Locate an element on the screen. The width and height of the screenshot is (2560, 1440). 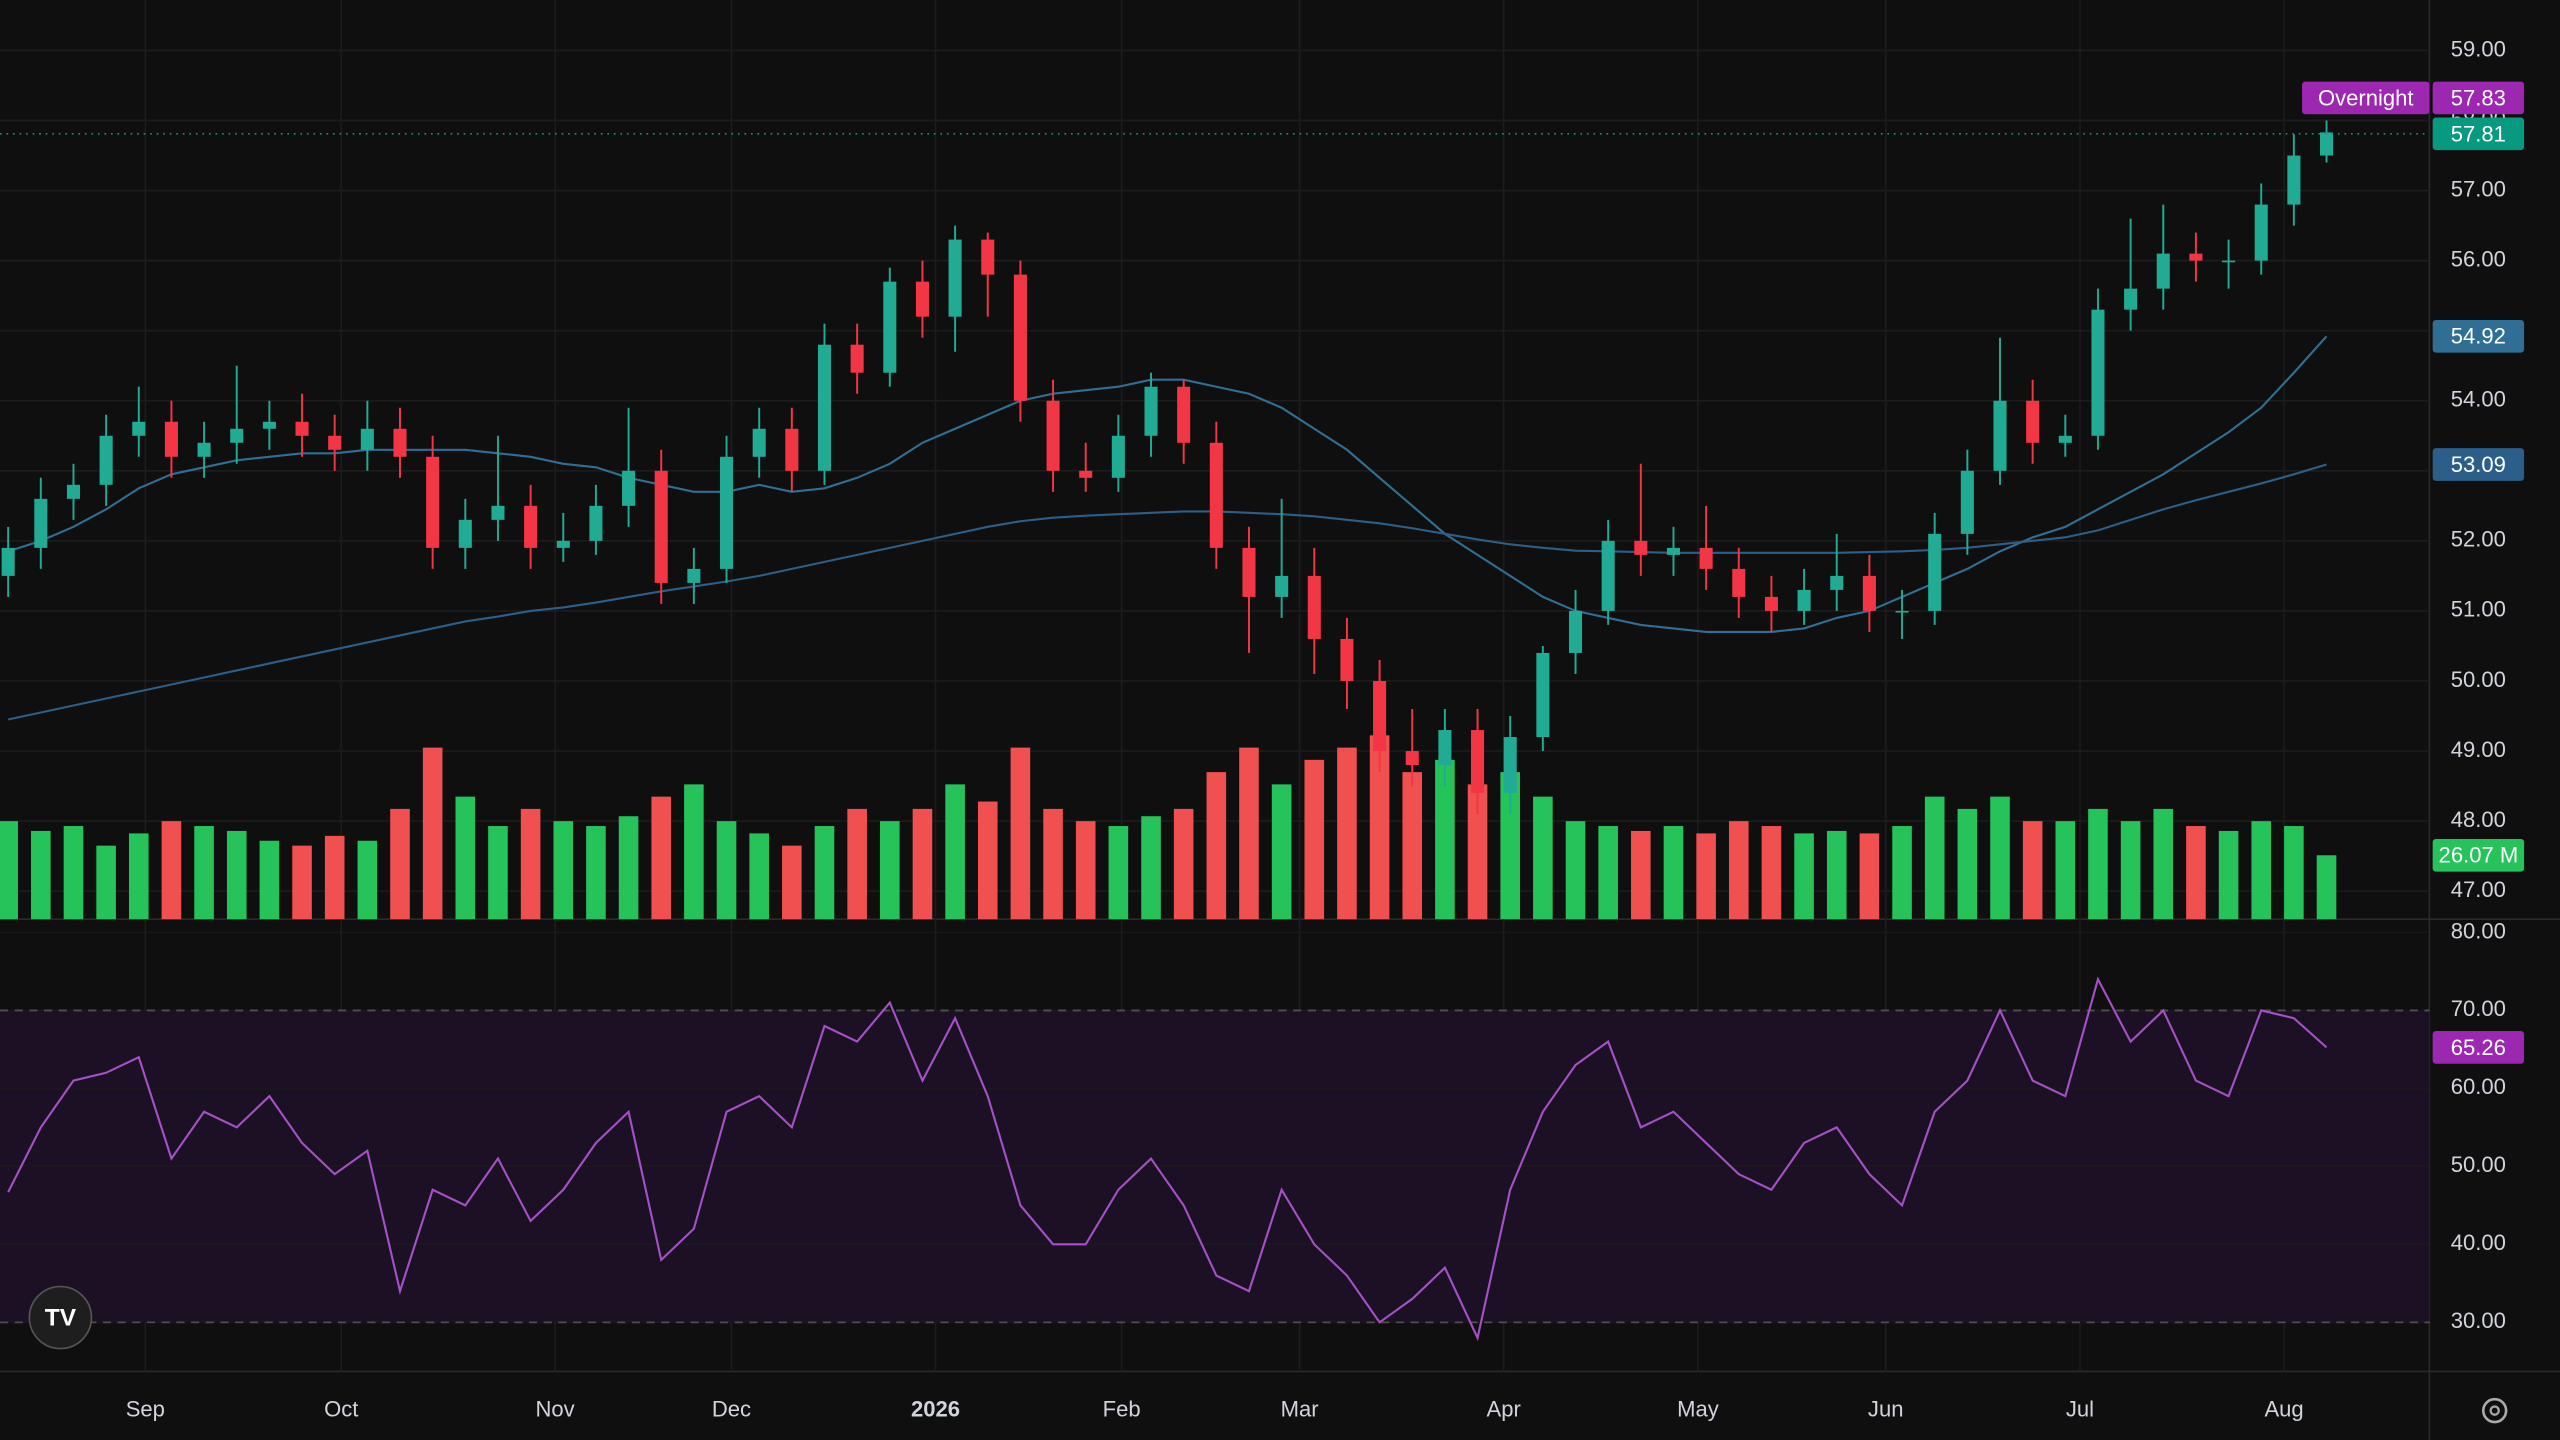
y-tick-label: 51.00 is located at coordinates (2478, 609).